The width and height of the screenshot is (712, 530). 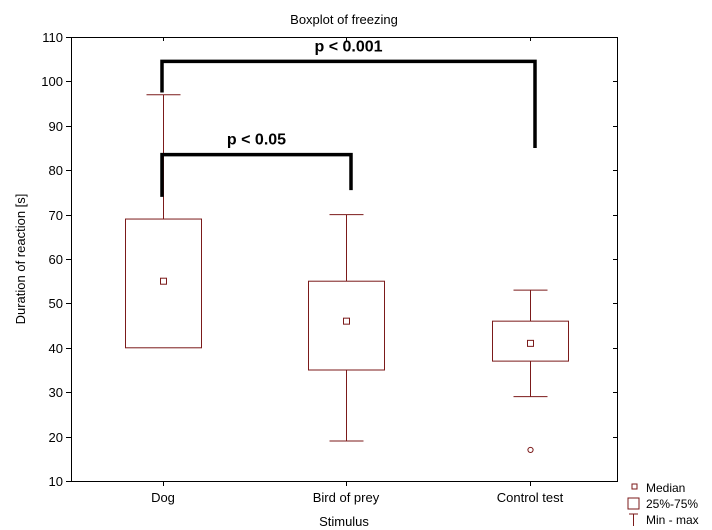 I want to click on significance-label: p < 0.001, so click(x=348, y=46).